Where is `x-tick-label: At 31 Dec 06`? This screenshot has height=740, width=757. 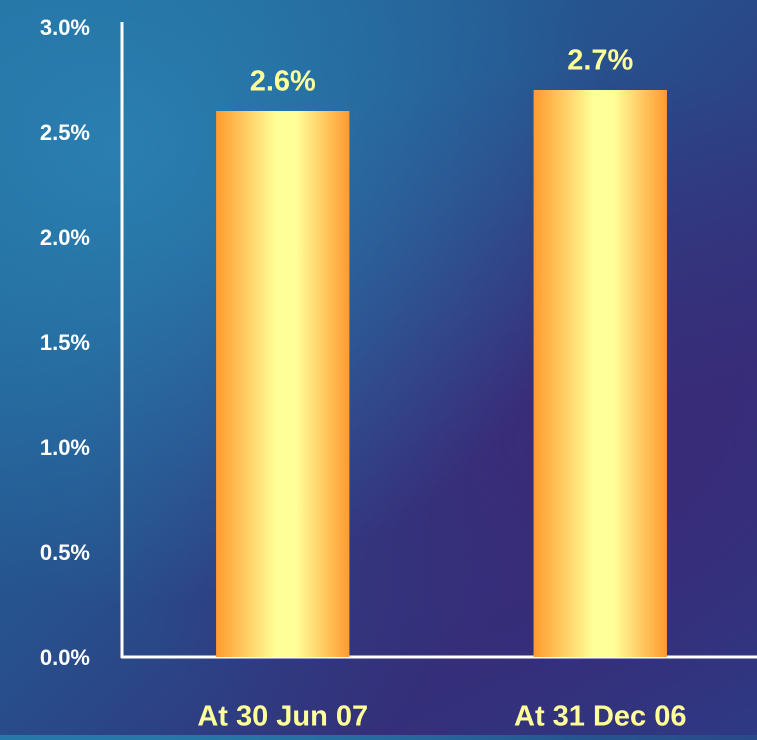 x-tick-label: At 31 Dec 06 is located at coordinates (600, 717).